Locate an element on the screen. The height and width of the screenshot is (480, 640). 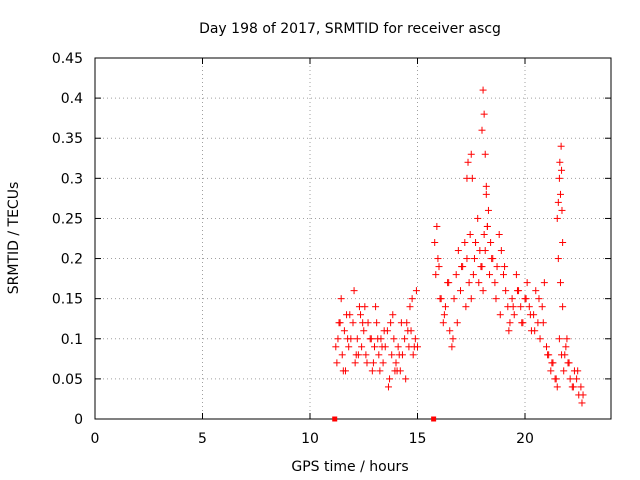
y-tick-label: 0.05 is located at coordinates (67, 380).